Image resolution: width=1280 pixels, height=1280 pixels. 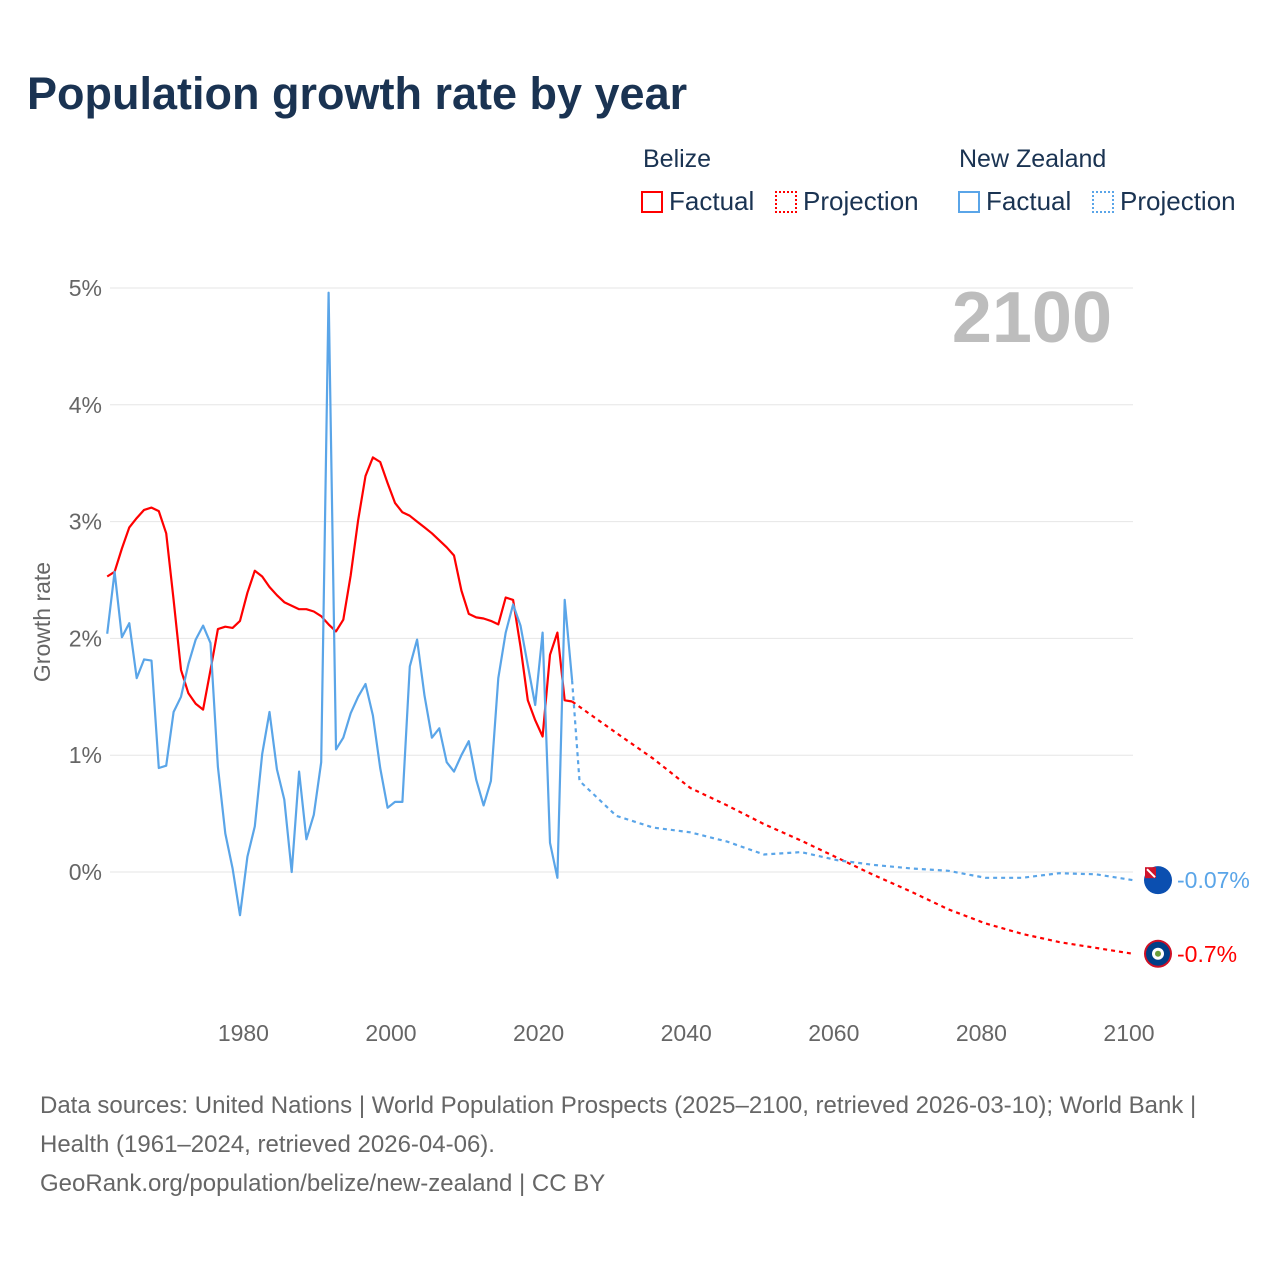 What do you see at coordinates (538, 1033) in the screenshot?
I see `x-tick-label: 2020` at bounding box center [538, 1033].